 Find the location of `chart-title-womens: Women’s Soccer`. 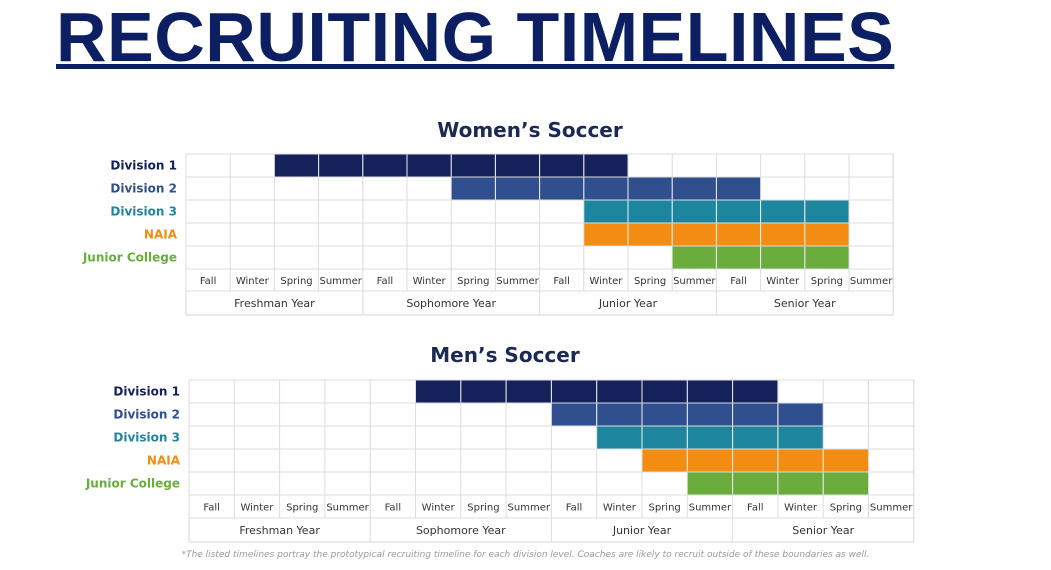

chart-title-womens: Women’s Soccer is located at coordinates (530, 130).